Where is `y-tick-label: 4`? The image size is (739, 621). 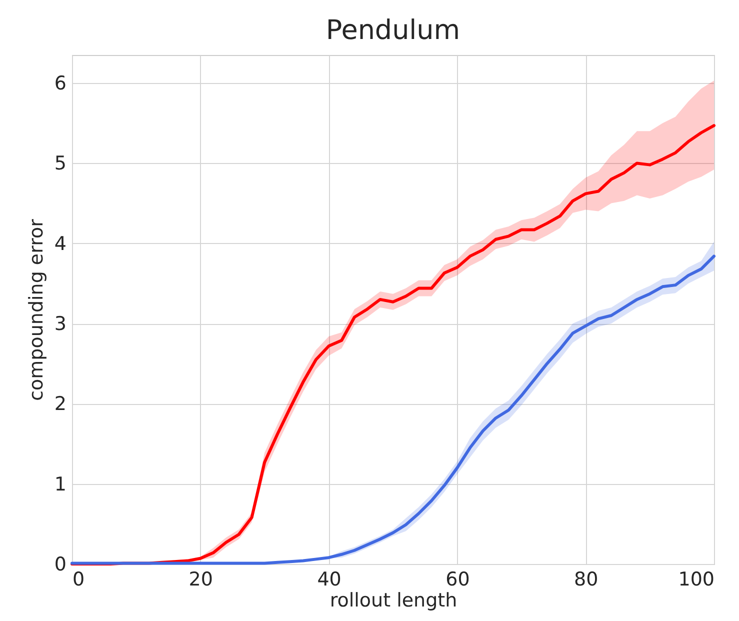
y-tick-label: 4 is located at coordinates (60, 243).